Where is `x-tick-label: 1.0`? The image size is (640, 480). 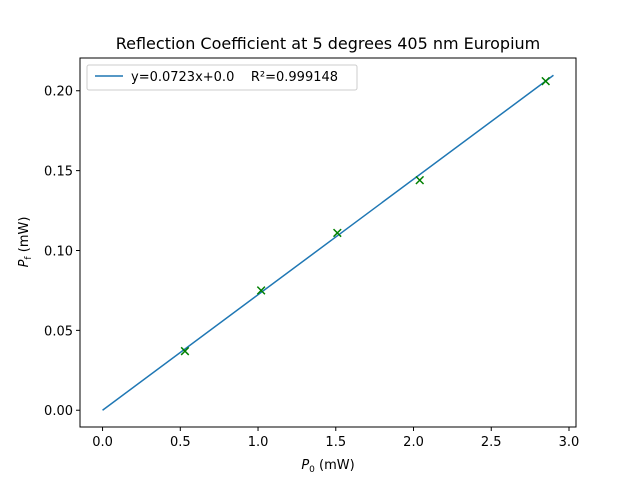 x-tick-label: 1.0 is located at coordinates (258, 442).